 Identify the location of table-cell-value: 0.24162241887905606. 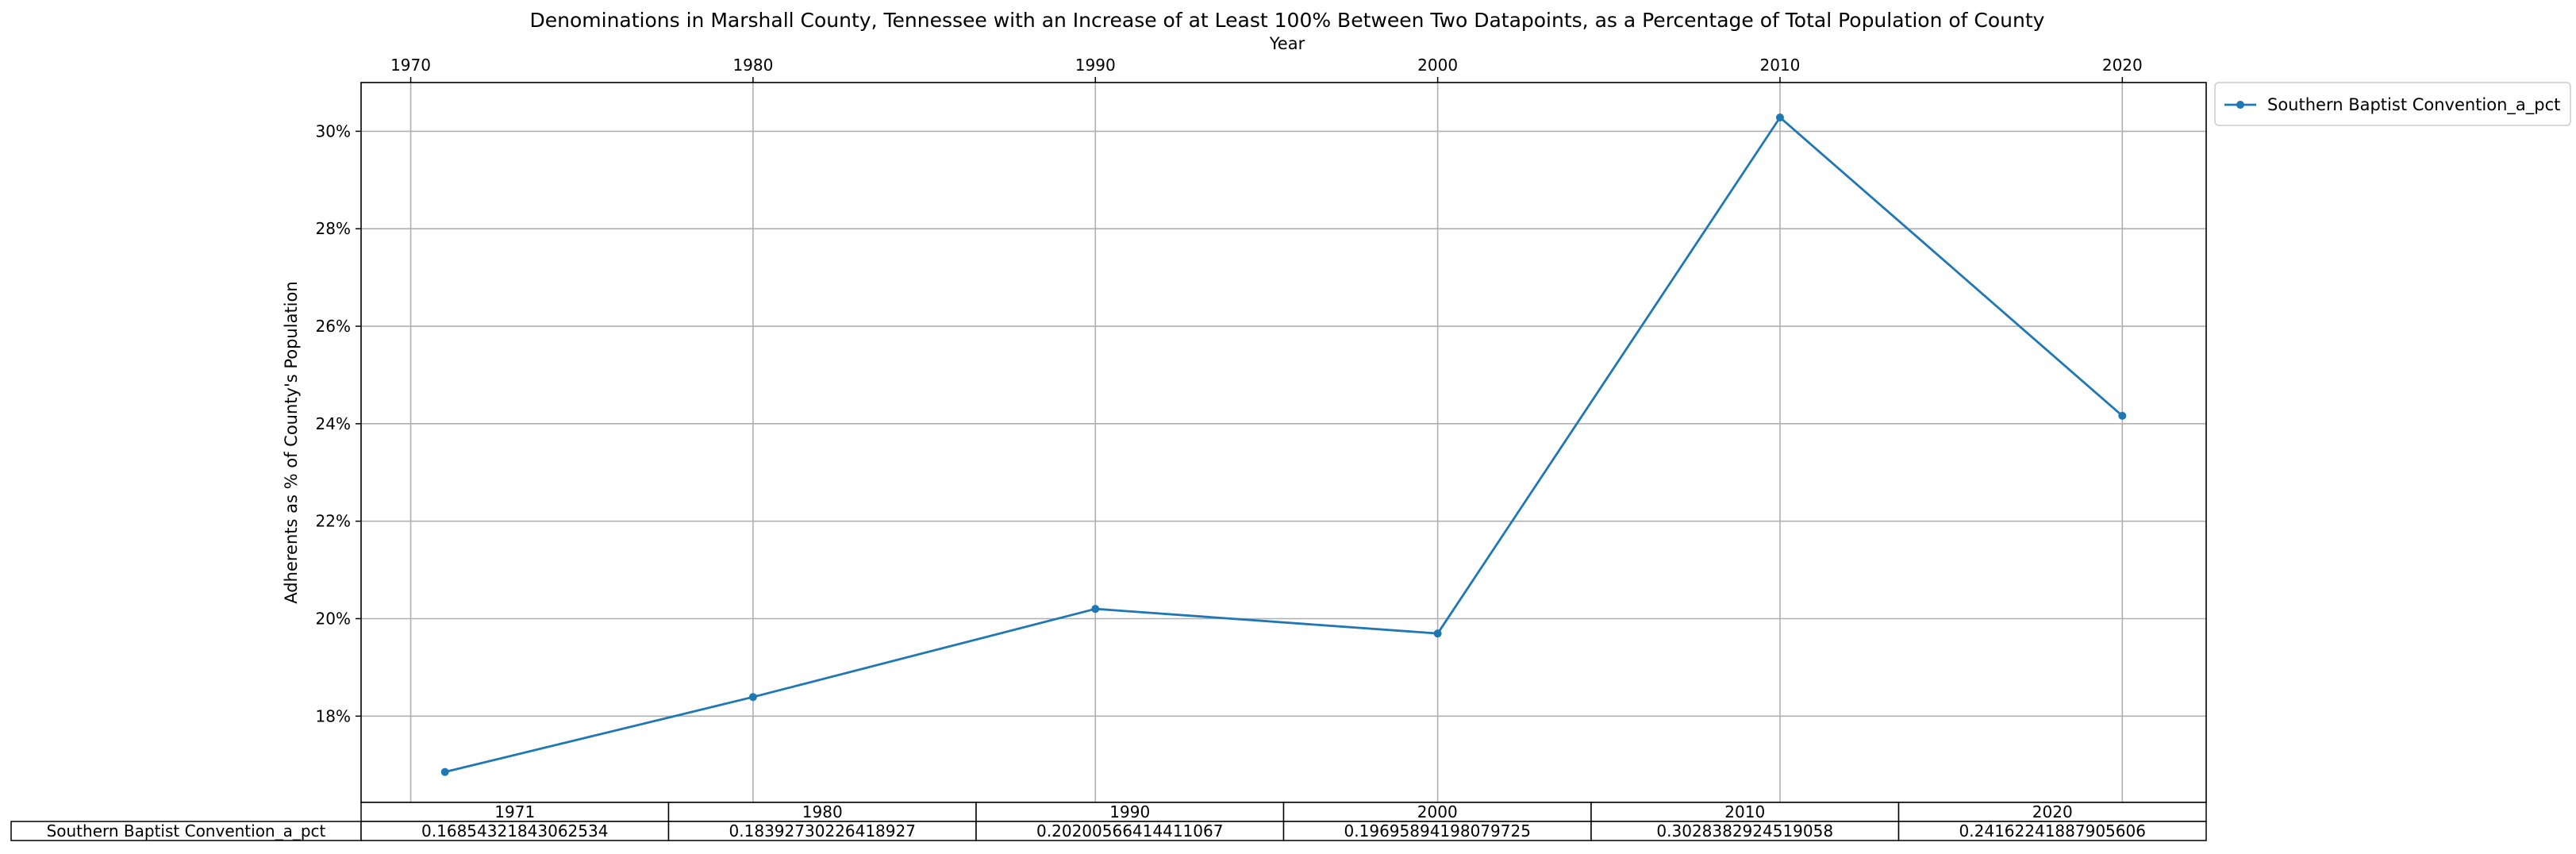
(2052, 831).